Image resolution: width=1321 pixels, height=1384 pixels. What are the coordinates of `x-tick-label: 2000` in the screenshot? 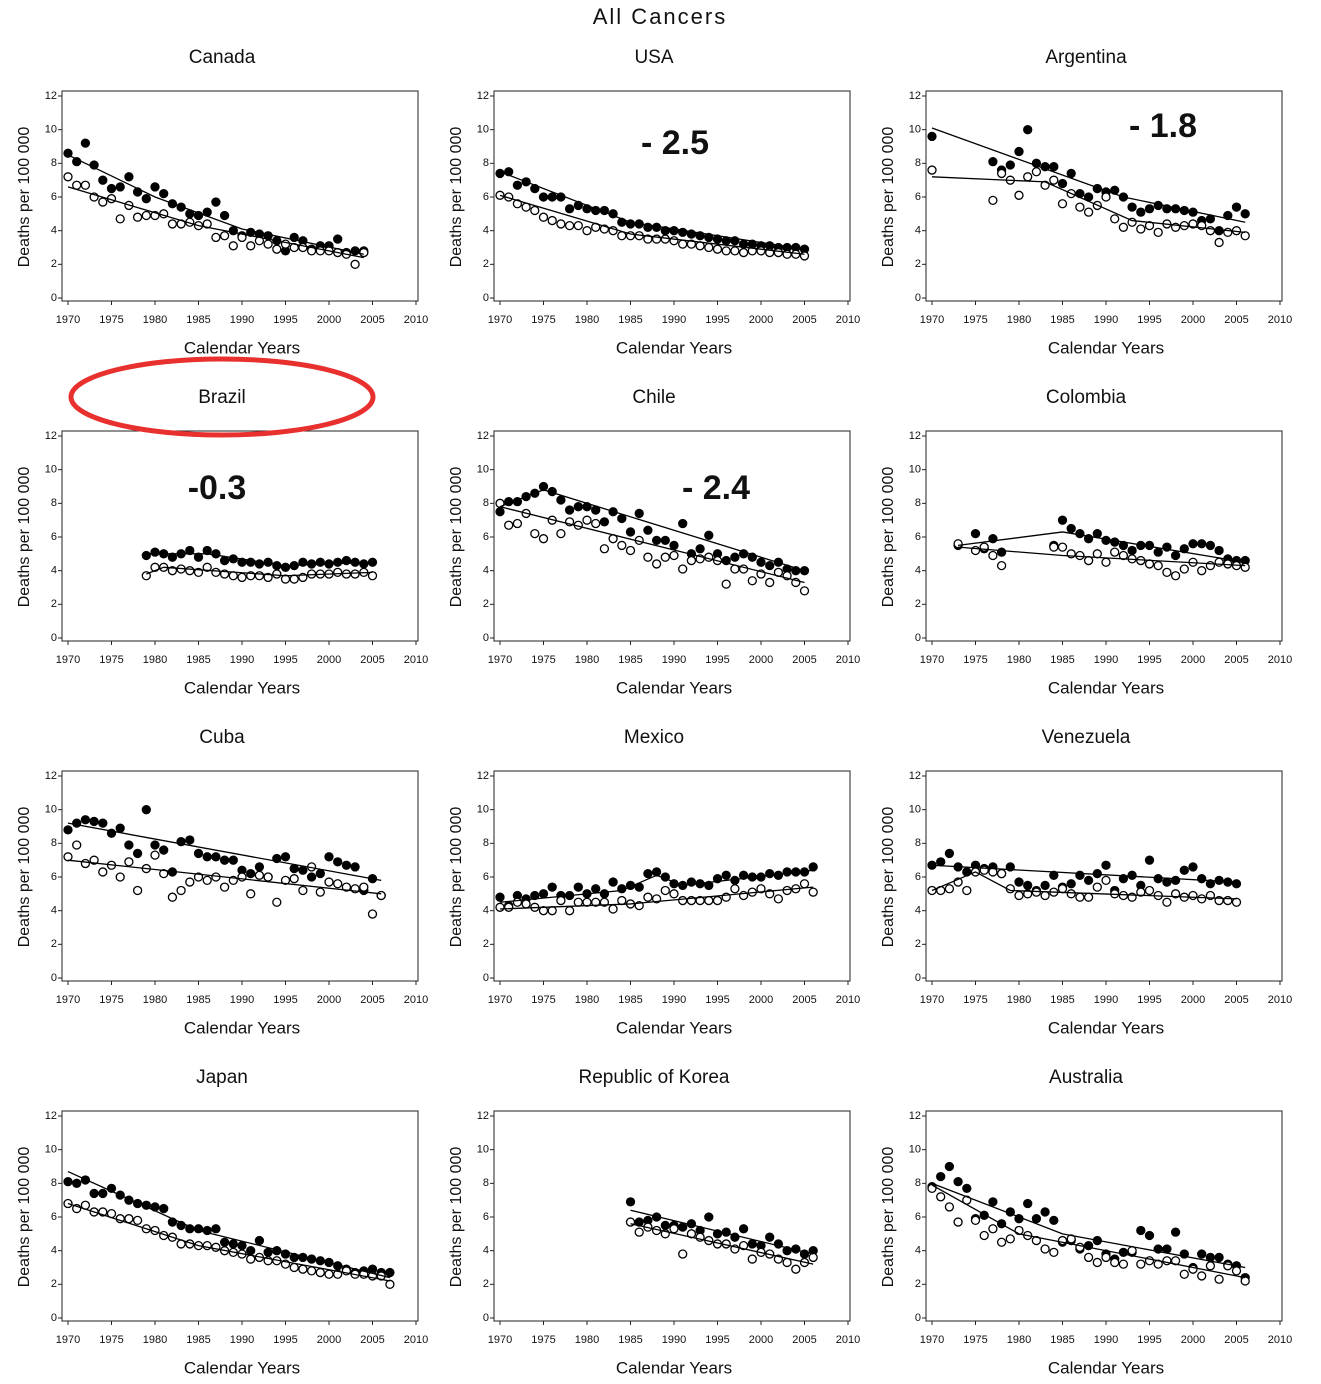 It's located at (329, 1000).